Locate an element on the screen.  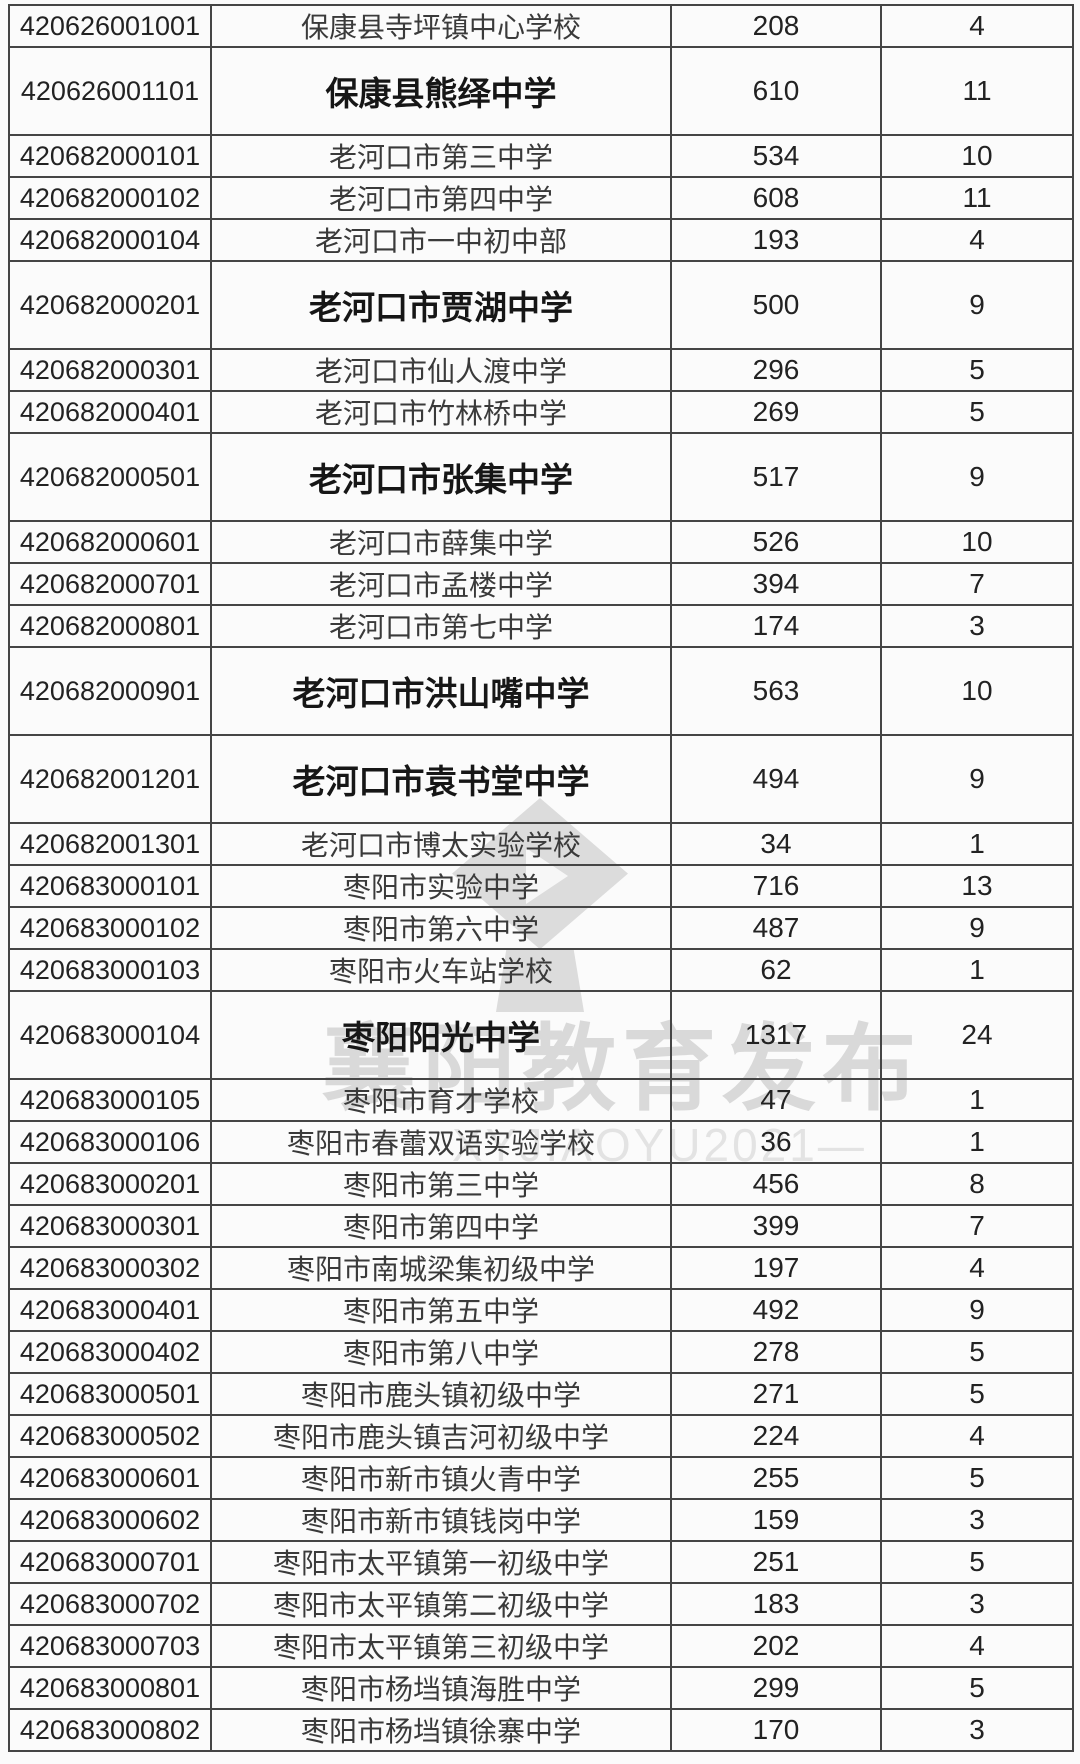
table-row: 420683000301 枣阳市第四中学 399 7 is located at coordinates (541, 1226).